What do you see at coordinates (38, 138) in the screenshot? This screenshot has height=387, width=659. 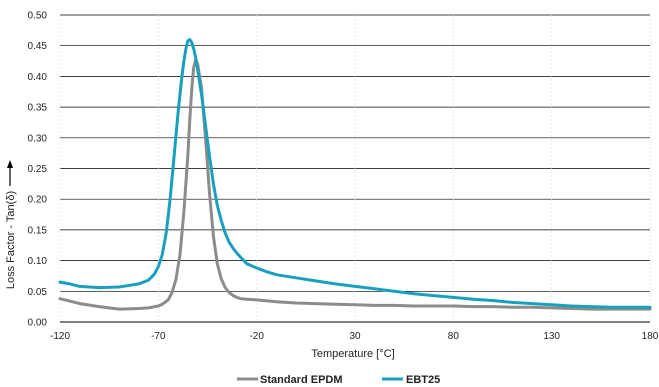 I see `y-tick-label: 0.30` at bounding box center [38, 138].